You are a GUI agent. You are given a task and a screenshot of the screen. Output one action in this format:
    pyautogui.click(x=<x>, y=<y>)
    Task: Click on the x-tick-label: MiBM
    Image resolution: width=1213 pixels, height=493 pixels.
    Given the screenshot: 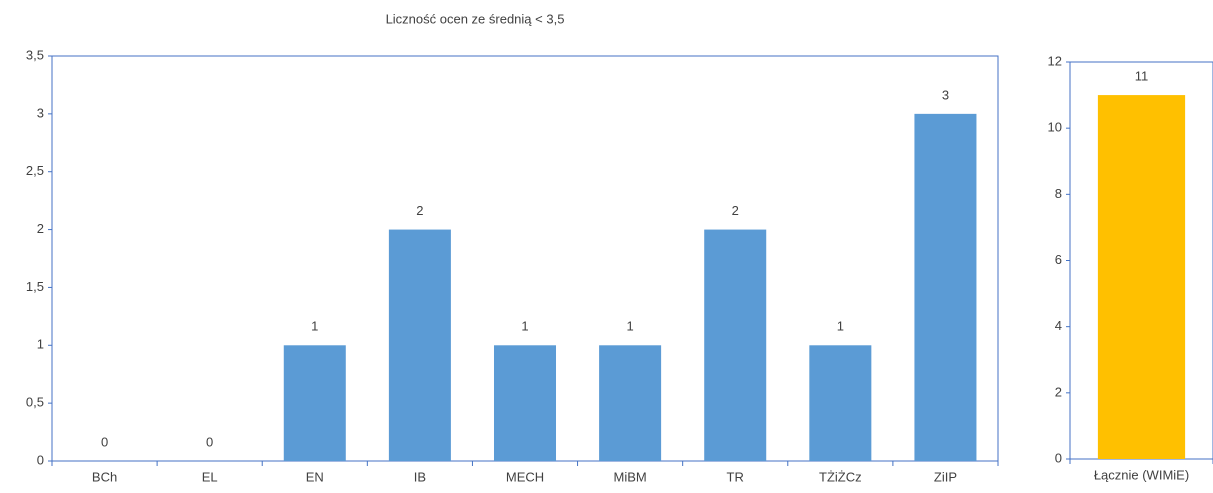 What is the action you would take?
    pyautogui.click(x=630, y=476)
    